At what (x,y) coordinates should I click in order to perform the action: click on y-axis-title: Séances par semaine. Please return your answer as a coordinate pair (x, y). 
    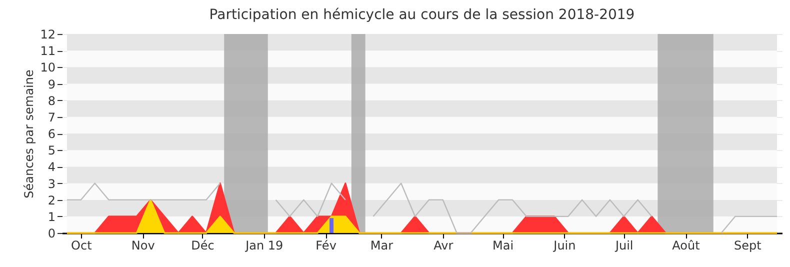
    Looking at the image, I should click on (29, 134).